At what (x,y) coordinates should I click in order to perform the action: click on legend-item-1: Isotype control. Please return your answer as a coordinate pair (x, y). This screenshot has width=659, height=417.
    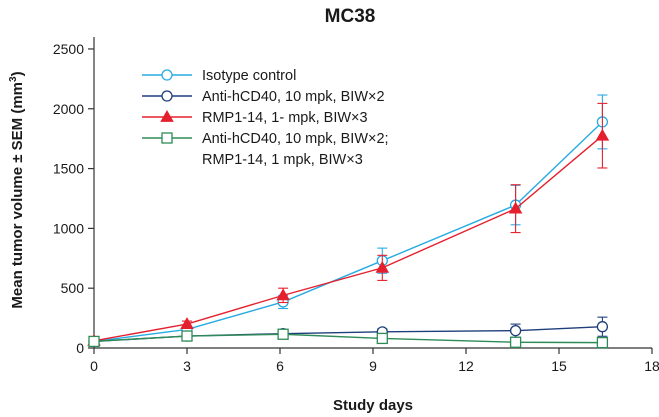
    Looking at the image, I should click on (219, 76).